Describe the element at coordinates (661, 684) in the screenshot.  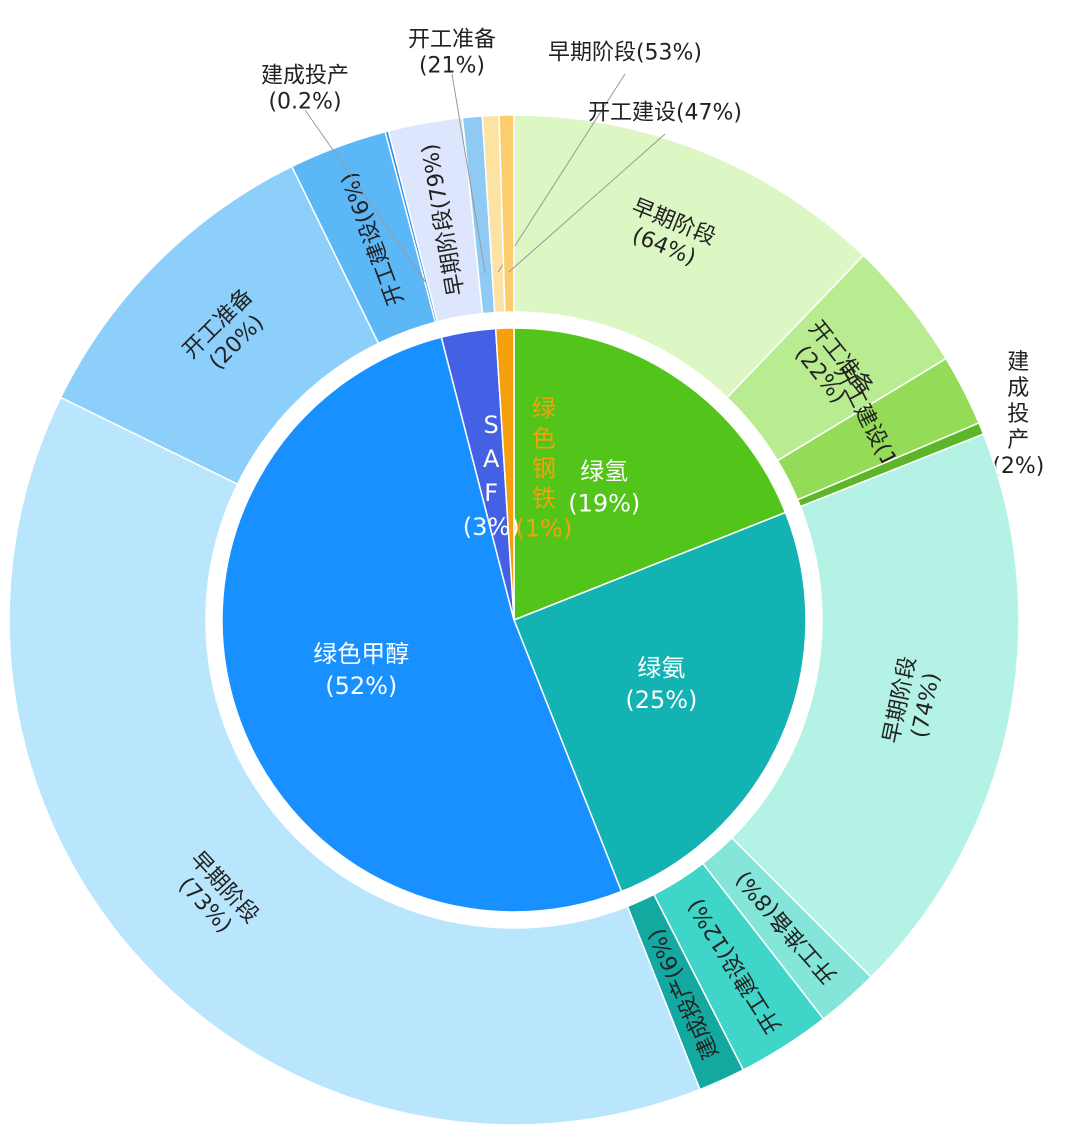
I see `inner-label-ammonia: 绿氨(25%)` at that location.